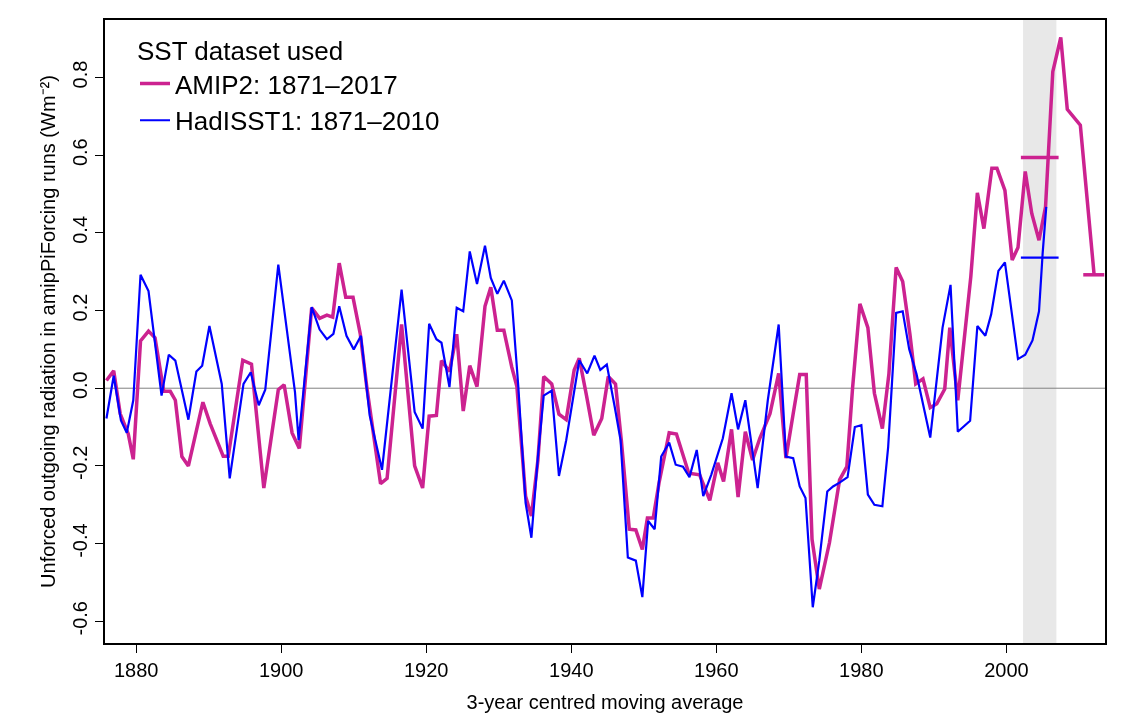 This screenshot has height=722, width=1125. What do you see at coordinates (1006, 669) in the screenshot?
I see `x-tick-label: 2000` at bounding box center [1006, 669].